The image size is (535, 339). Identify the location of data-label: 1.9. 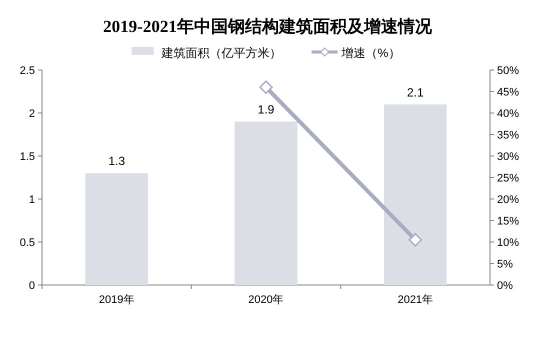
(266, 109).